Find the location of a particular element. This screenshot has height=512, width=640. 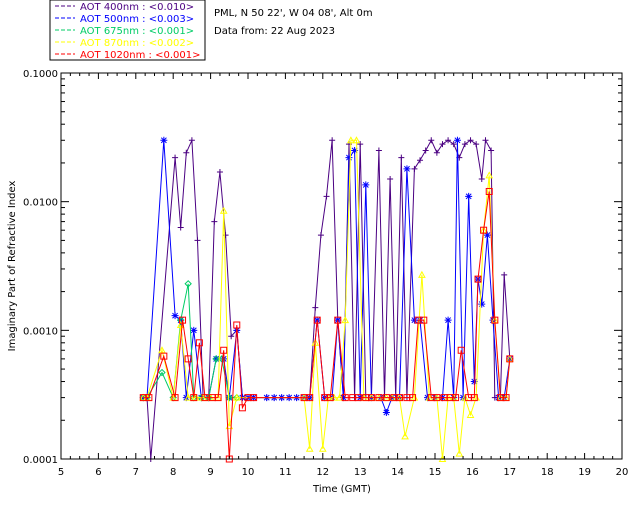

legend-entry-2: AOT 675nm : <0.001> is located at coordinates (137, 31).